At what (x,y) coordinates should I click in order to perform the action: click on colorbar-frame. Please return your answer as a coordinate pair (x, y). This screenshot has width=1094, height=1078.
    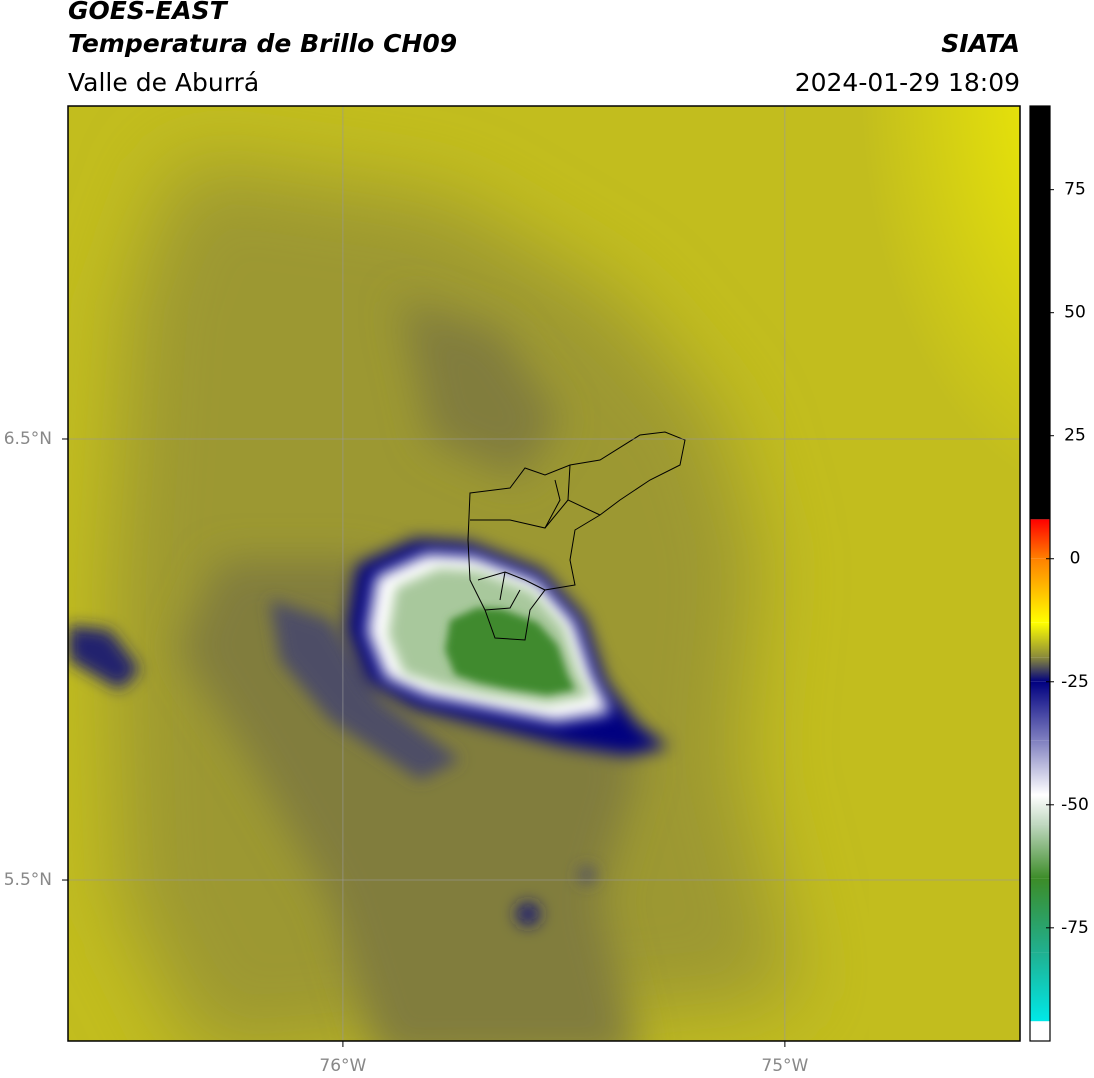
    Looking at the image, I should click on (1040, 573).